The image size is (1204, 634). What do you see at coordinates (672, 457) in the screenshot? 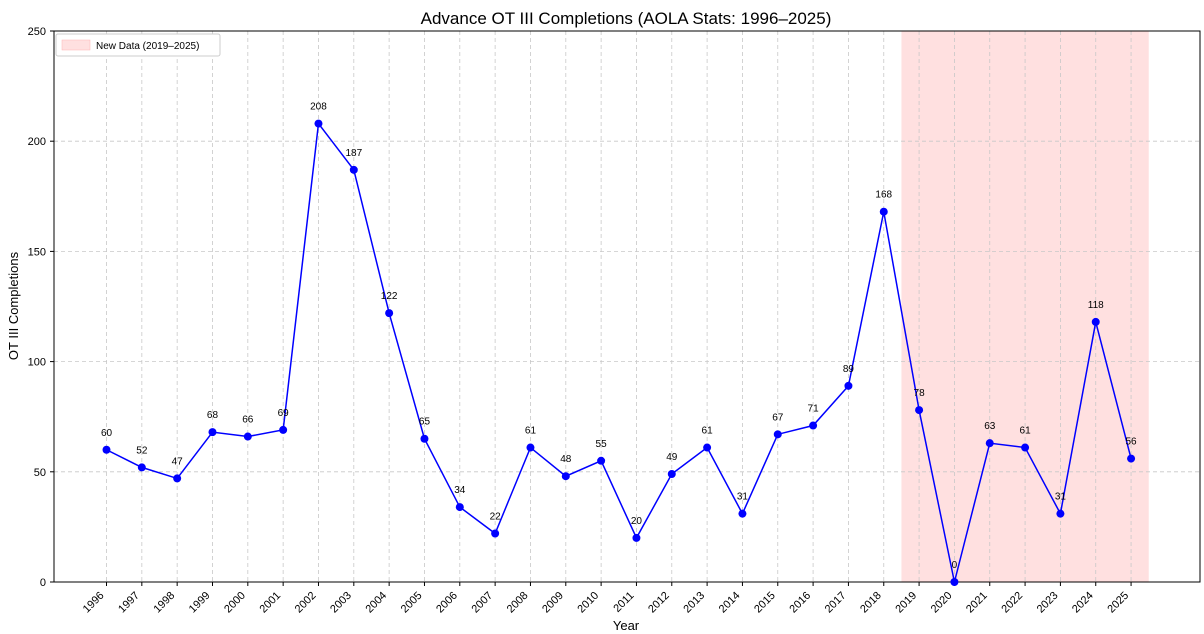
I see `data-label: 49` at bounding box center [672, 457].